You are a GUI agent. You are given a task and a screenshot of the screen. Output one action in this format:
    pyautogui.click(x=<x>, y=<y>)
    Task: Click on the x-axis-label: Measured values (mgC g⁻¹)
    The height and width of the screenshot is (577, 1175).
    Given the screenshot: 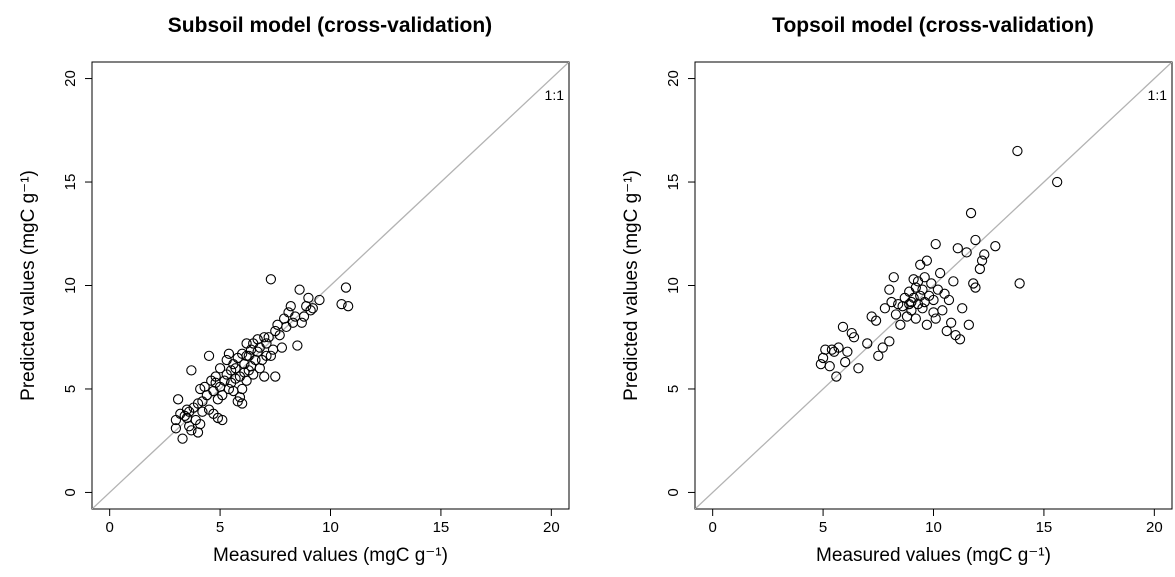 What is the action you would take?
    pyautogui.click(x=933, y=555)
    